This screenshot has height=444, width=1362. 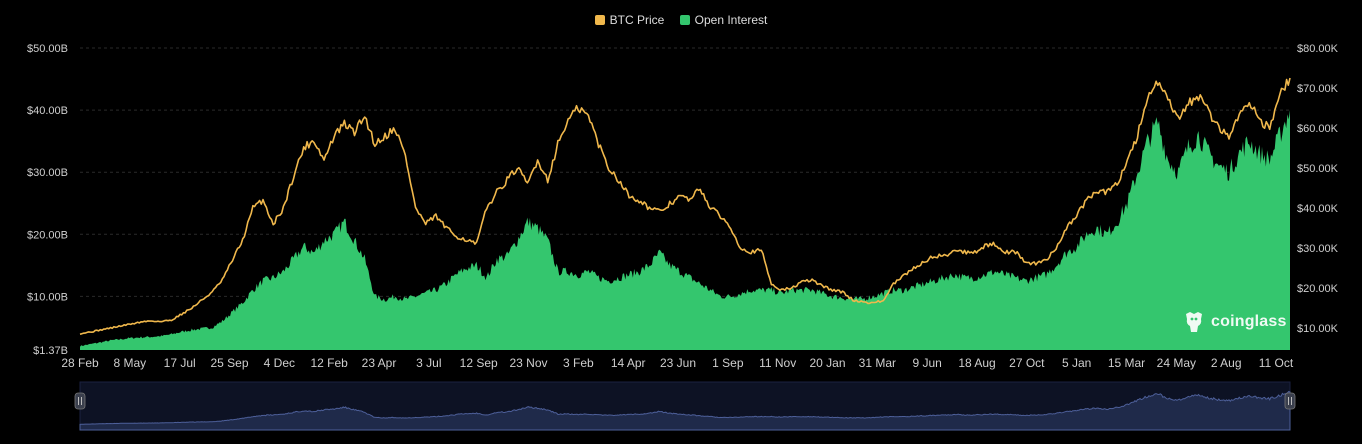 I want to click on watermark: coinglass, so click(x=1235, y=322).